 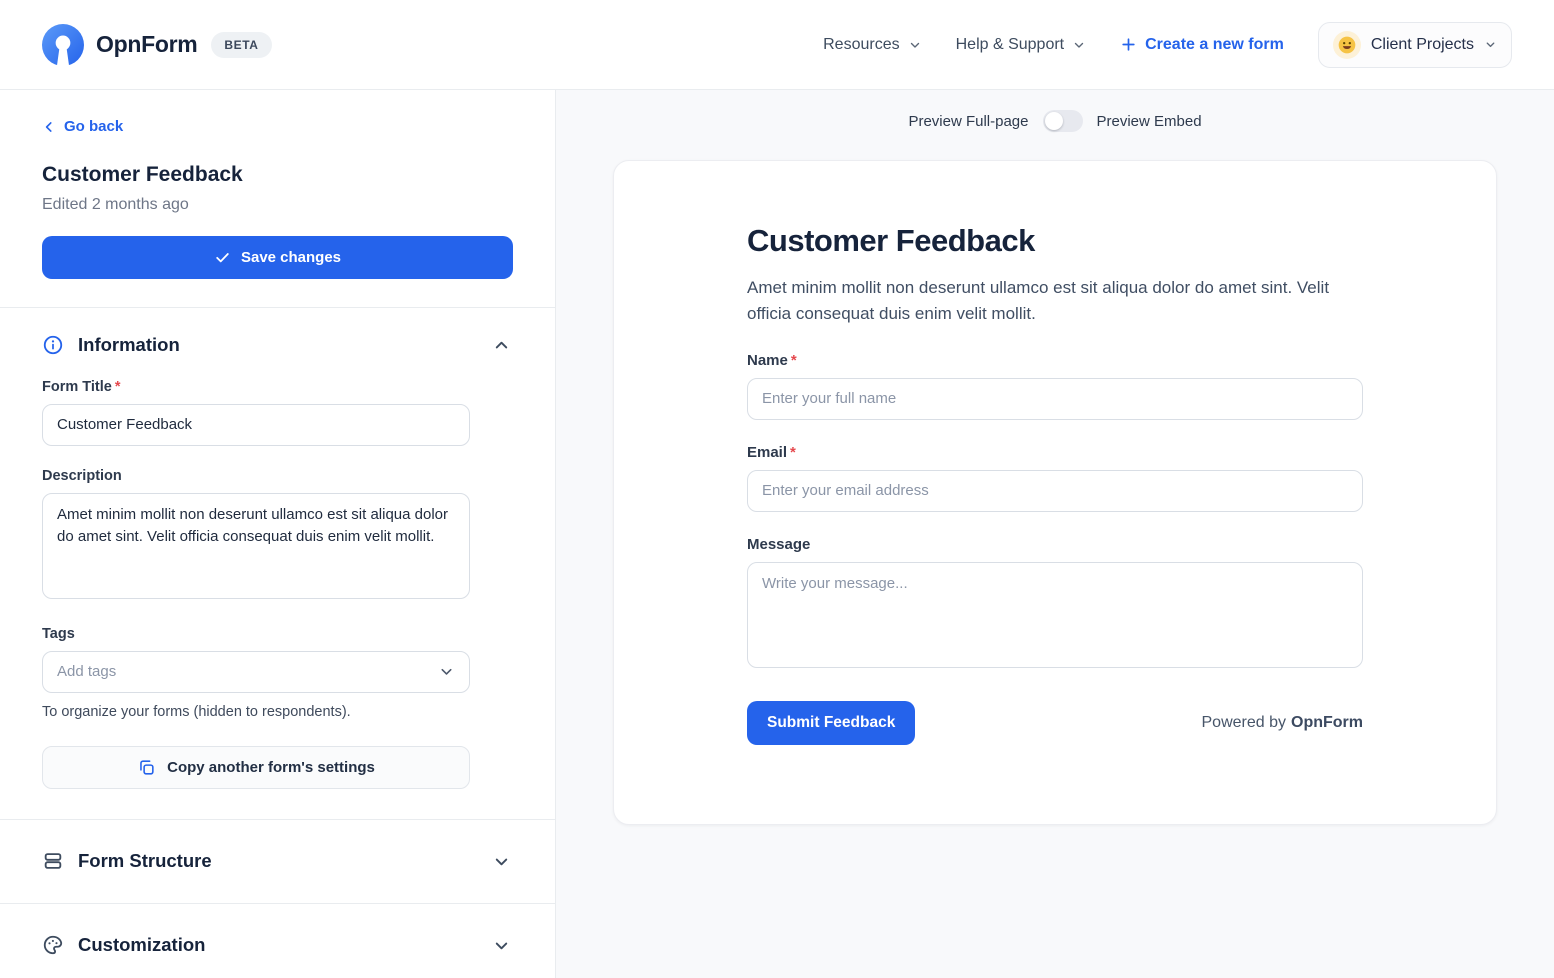 I want to click on plus-icon, so click(x=1128, y=44).